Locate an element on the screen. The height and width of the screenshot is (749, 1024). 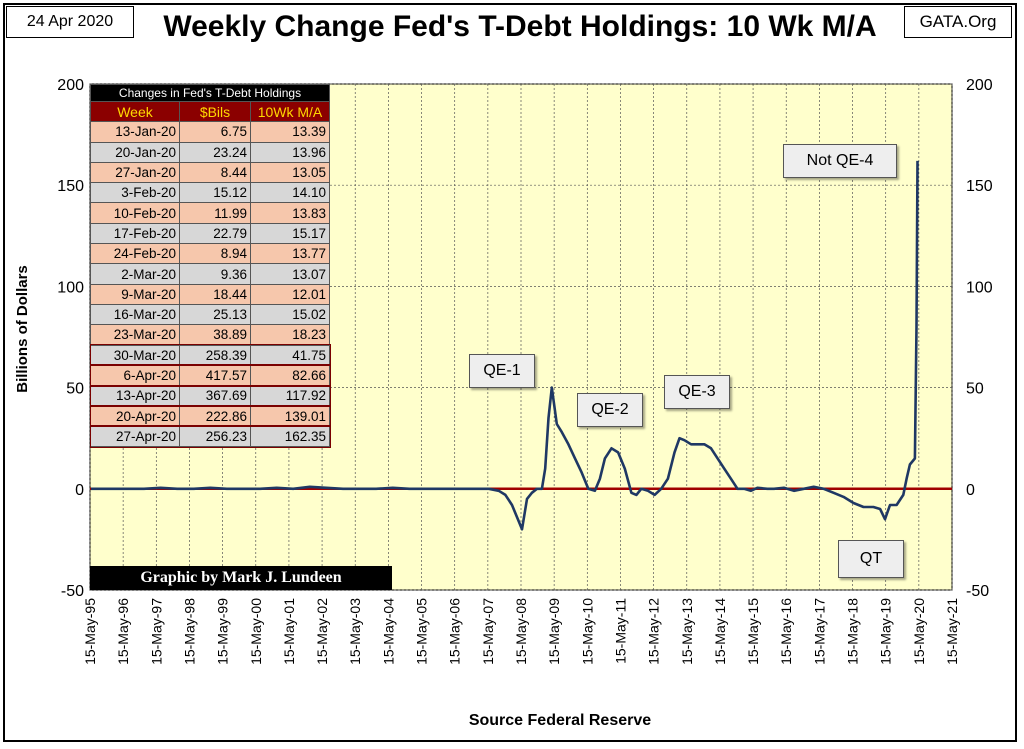
table-row: 6-Apr-20 417.57 82.66 is located at coordinates (210, 375).